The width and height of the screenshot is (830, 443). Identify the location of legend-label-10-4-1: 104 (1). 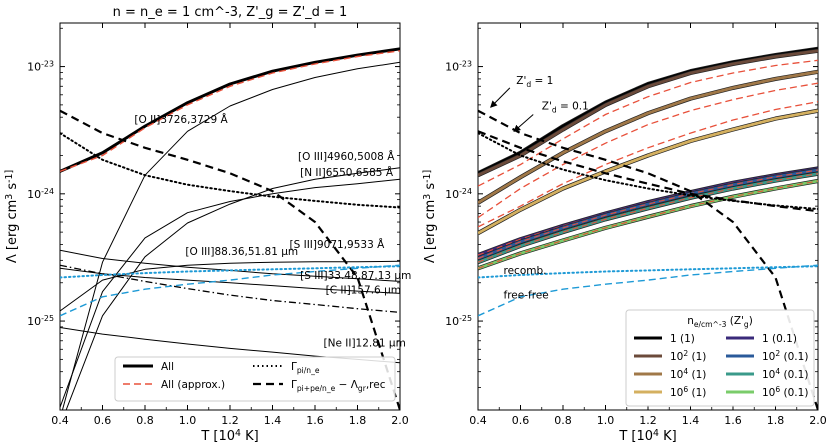
(688, 374).